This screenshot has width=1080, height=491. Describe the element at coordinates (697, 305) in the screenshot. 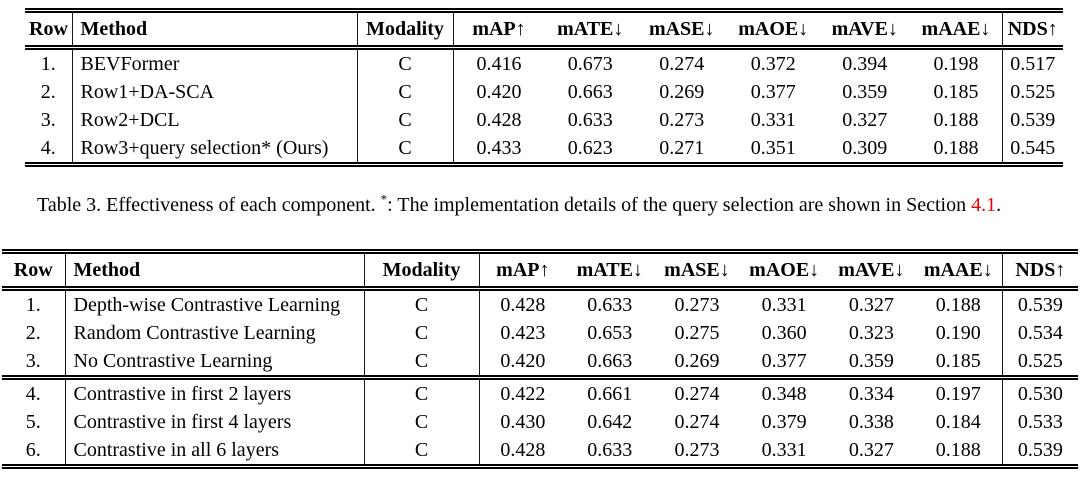

I see `table-cell: 0.273` at that location.